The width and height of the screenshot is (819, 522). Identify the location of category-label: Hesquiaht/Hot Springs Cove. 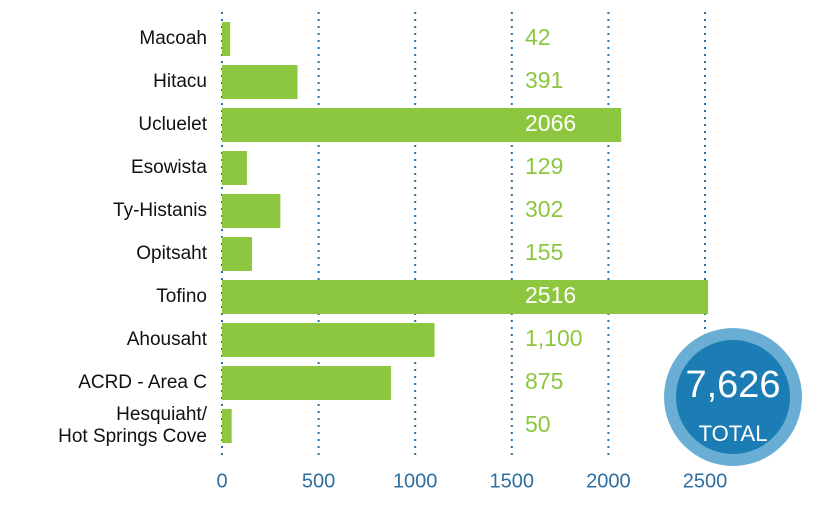
(133, 425).